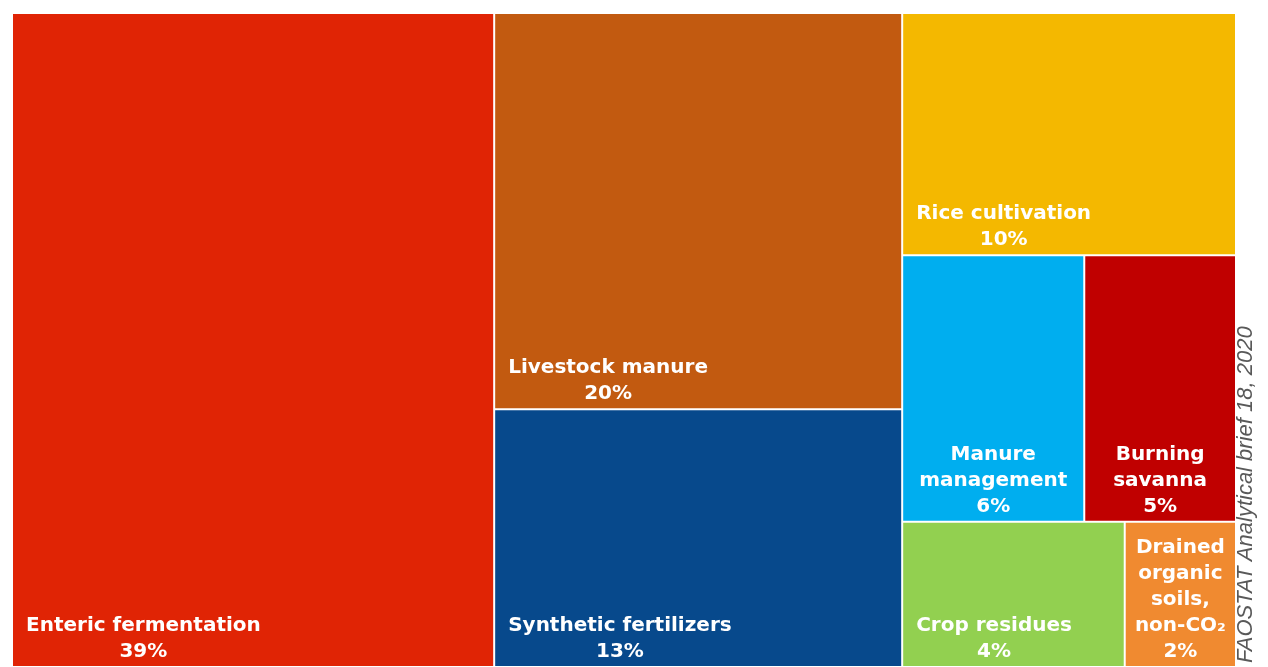 The image size is (1268, 667). Describe the element at coordinates (1160, 465) in the screenshot. I see `category-label: Burning savanna` at that location.